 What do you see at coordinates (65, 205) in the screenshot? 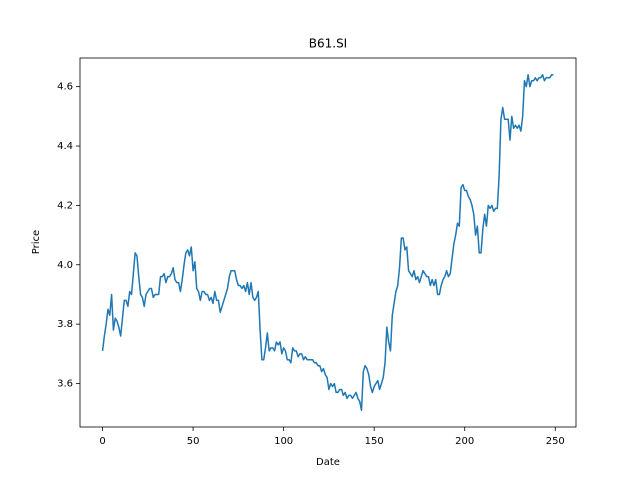
I see `y-tick-label: 4.2` at bounding box center [65, 205].